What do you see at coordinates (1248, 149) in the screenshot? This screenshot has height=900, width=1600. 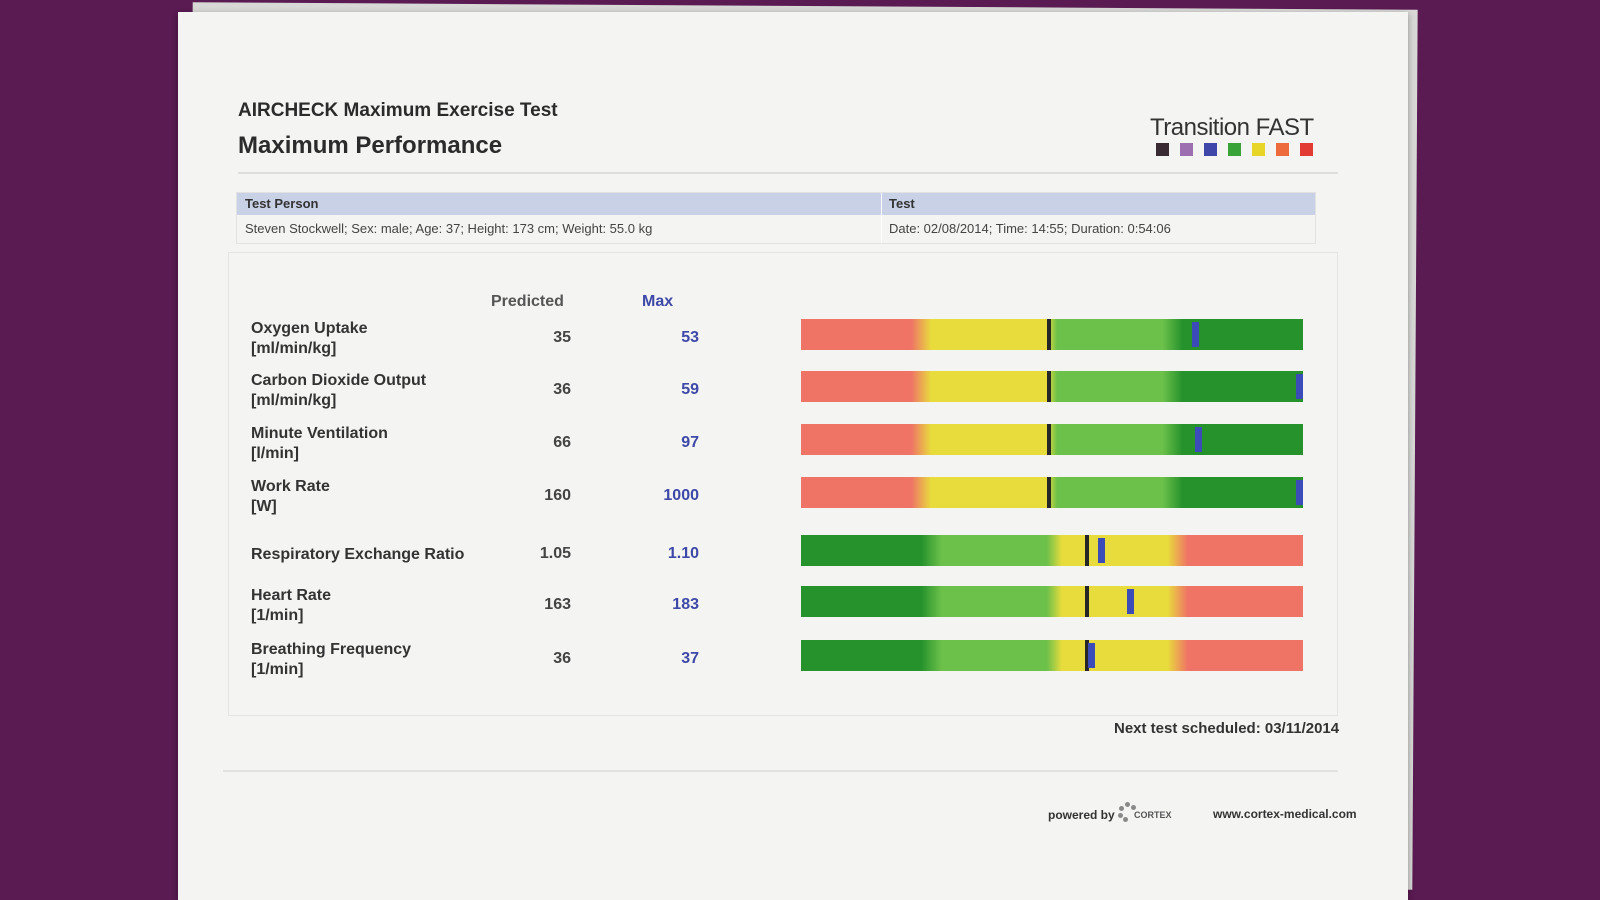 I see `logo-color-squares` at bounding box center [1248, 149].